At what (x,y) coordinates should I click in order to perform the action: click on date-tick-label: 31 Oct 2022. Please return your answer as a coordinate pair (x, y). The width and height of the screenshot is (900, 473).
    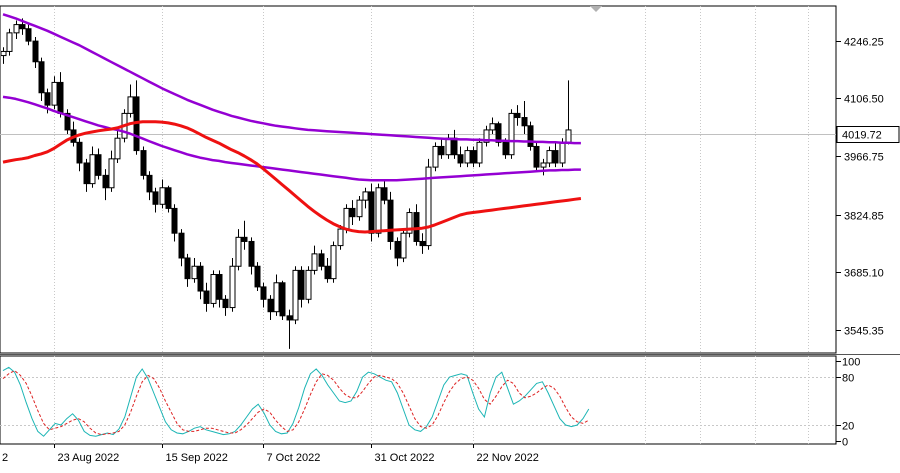
    Looking at the image, I should click on (405, 458).